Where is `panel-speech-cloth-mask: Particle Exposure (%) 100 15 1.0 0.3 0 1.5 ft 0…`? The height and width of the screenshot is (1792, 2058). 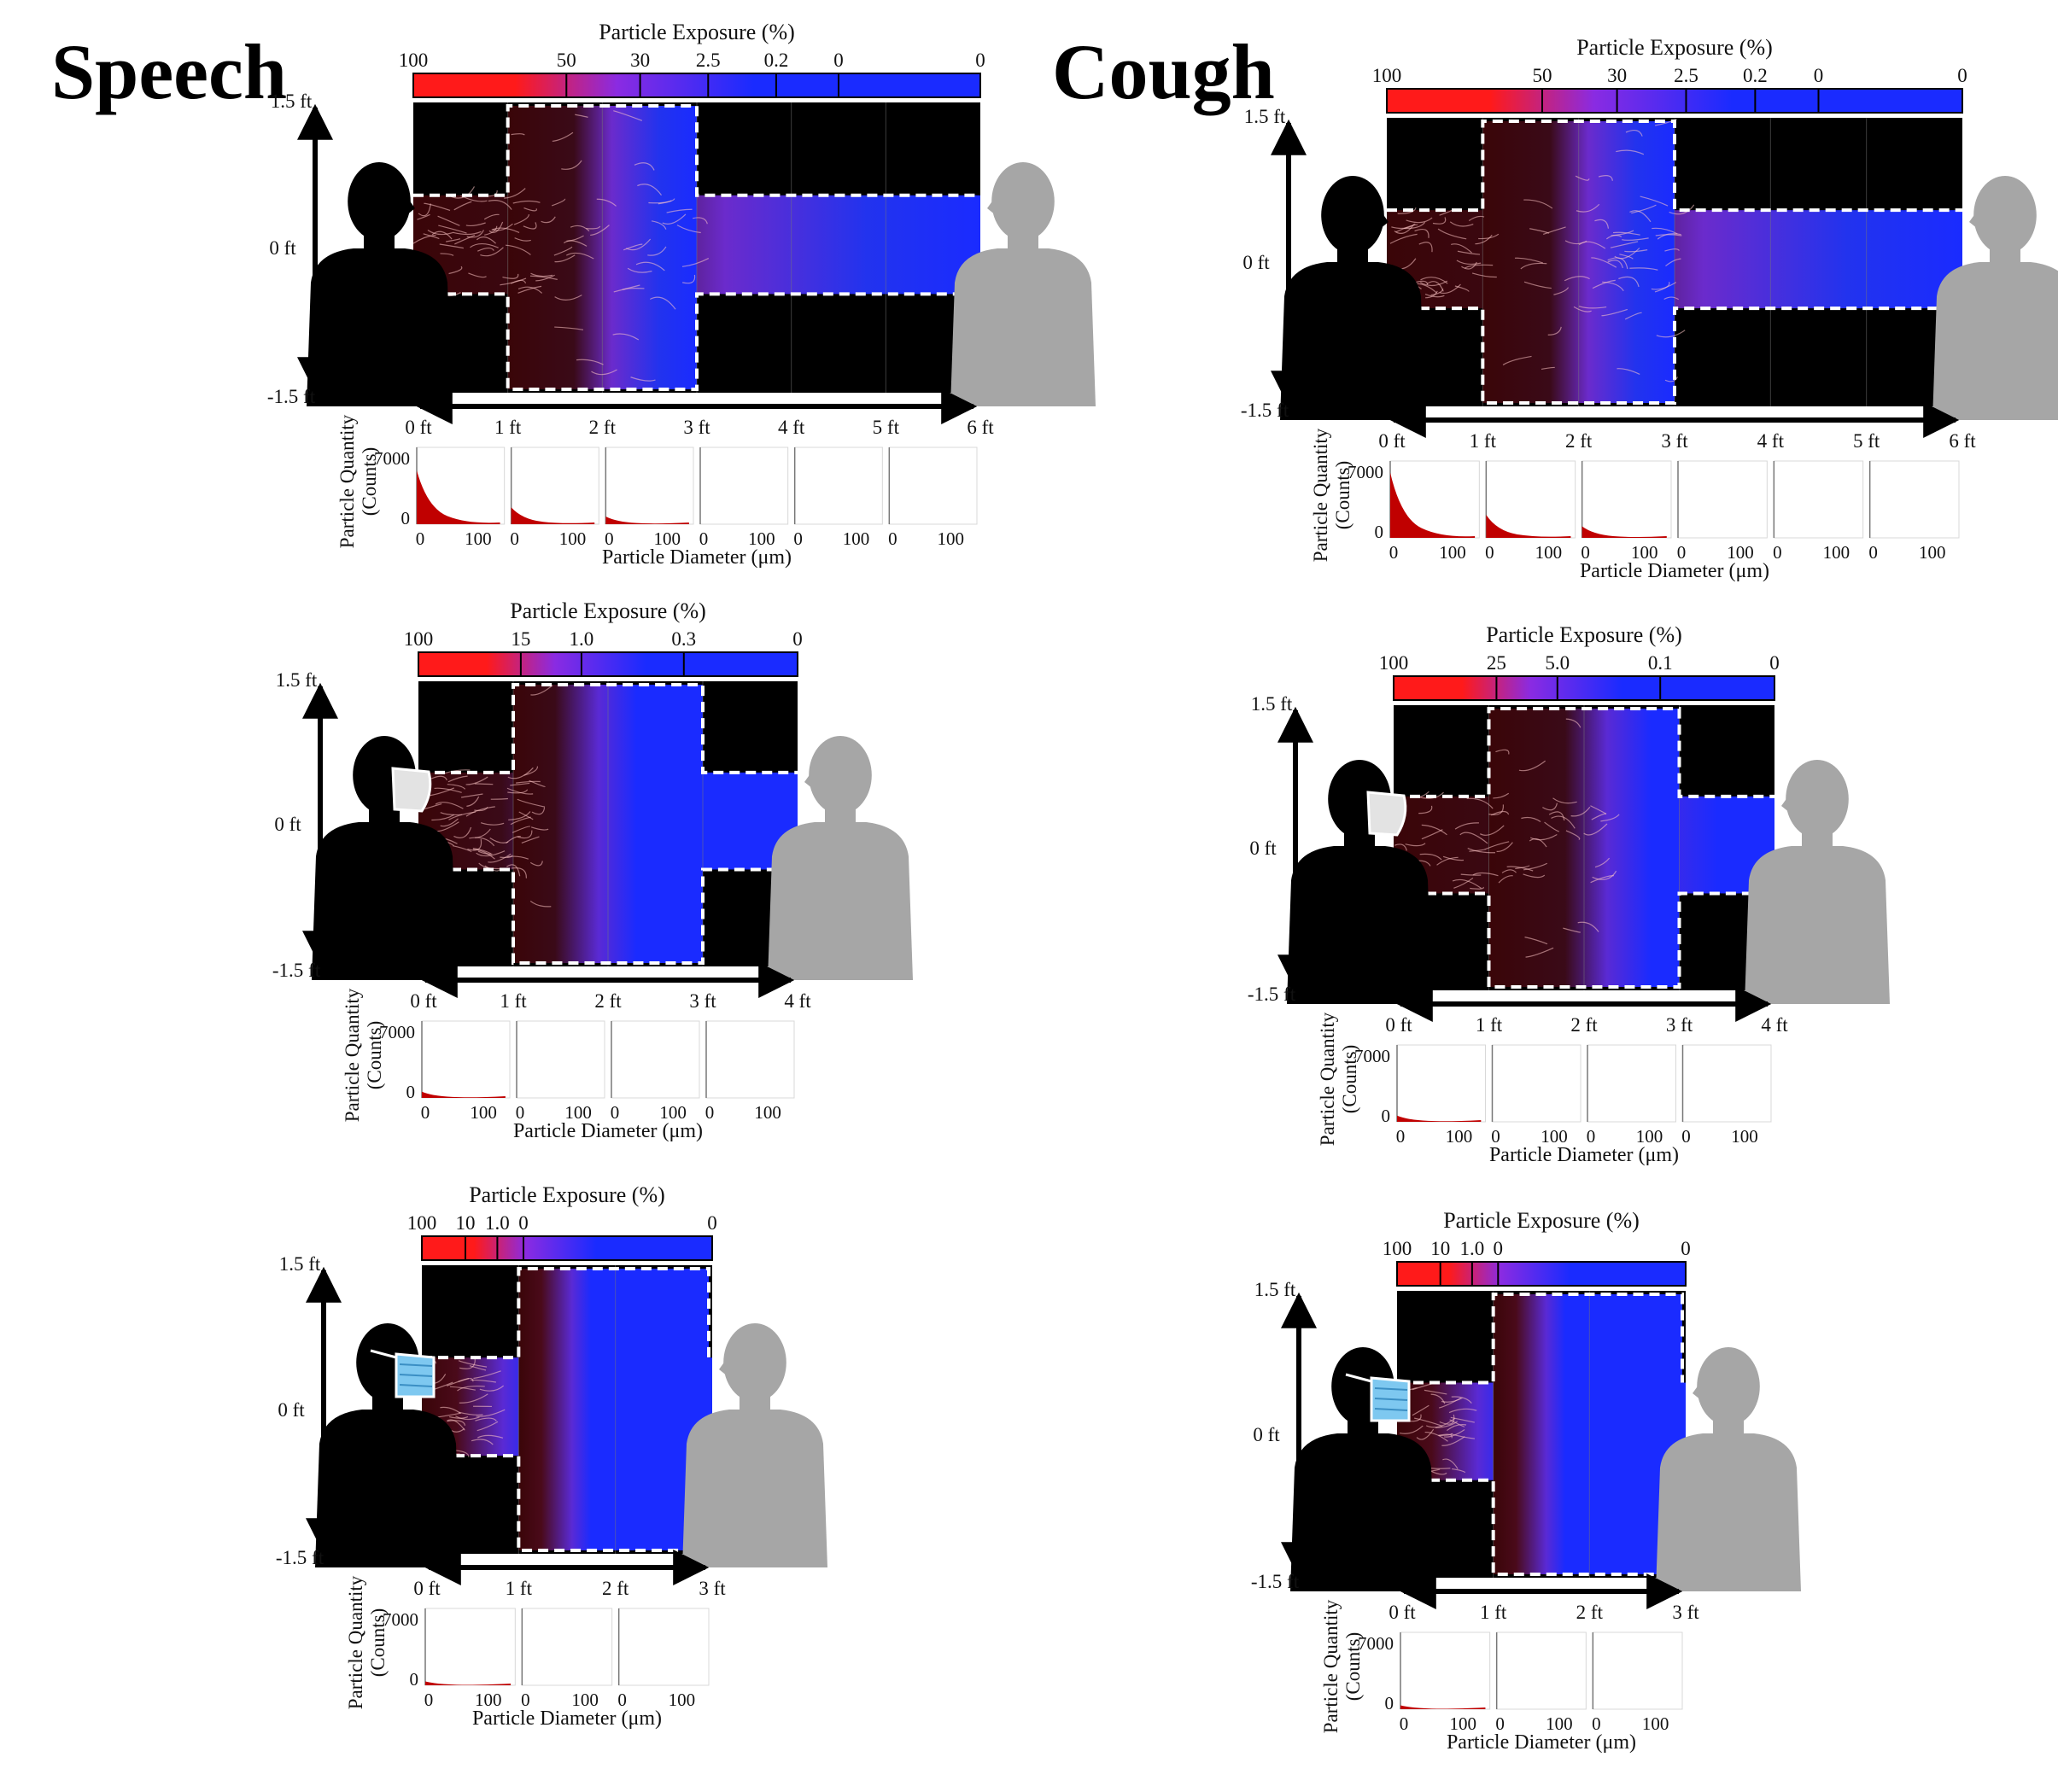
panel-speech-cloth-mask: Particle Exposure (%) 100 15 1.0 0.3 0 1.5 ft 0… is located at coordinates (592, 870).